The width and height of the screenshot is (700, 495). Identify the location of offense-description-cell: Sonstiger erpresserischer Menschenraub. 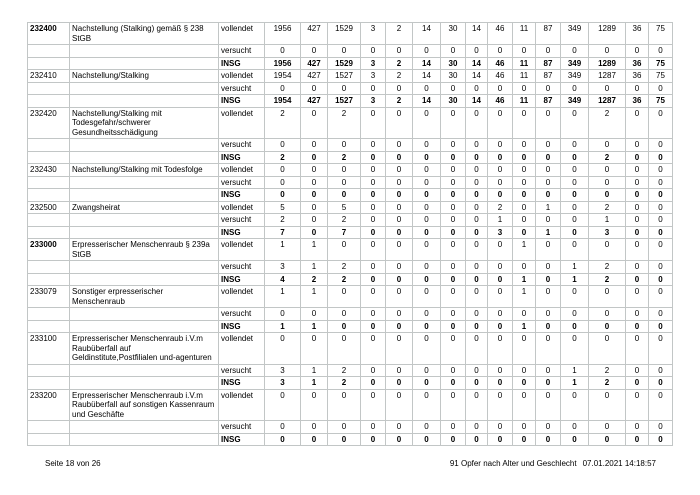
(144, 296).